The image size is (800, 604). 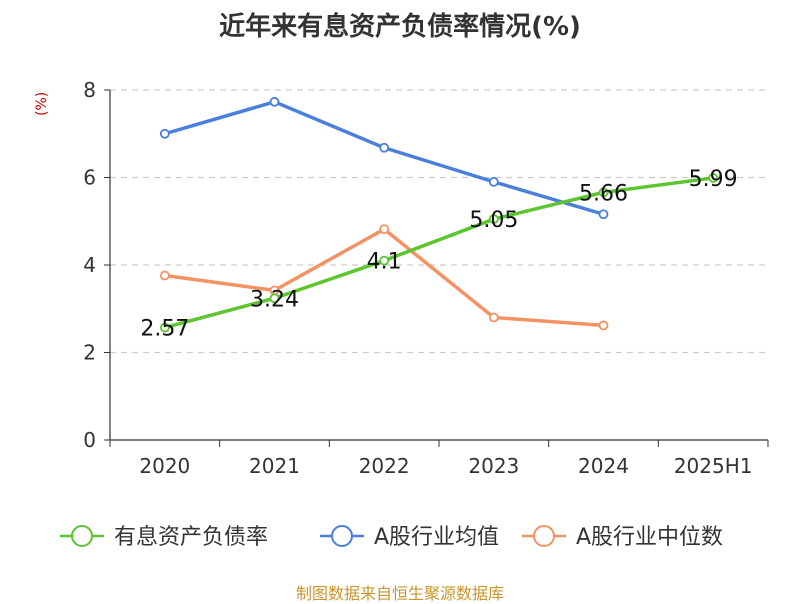 I want to click on x-tick-label: 2023, so click(x=493, y=466).